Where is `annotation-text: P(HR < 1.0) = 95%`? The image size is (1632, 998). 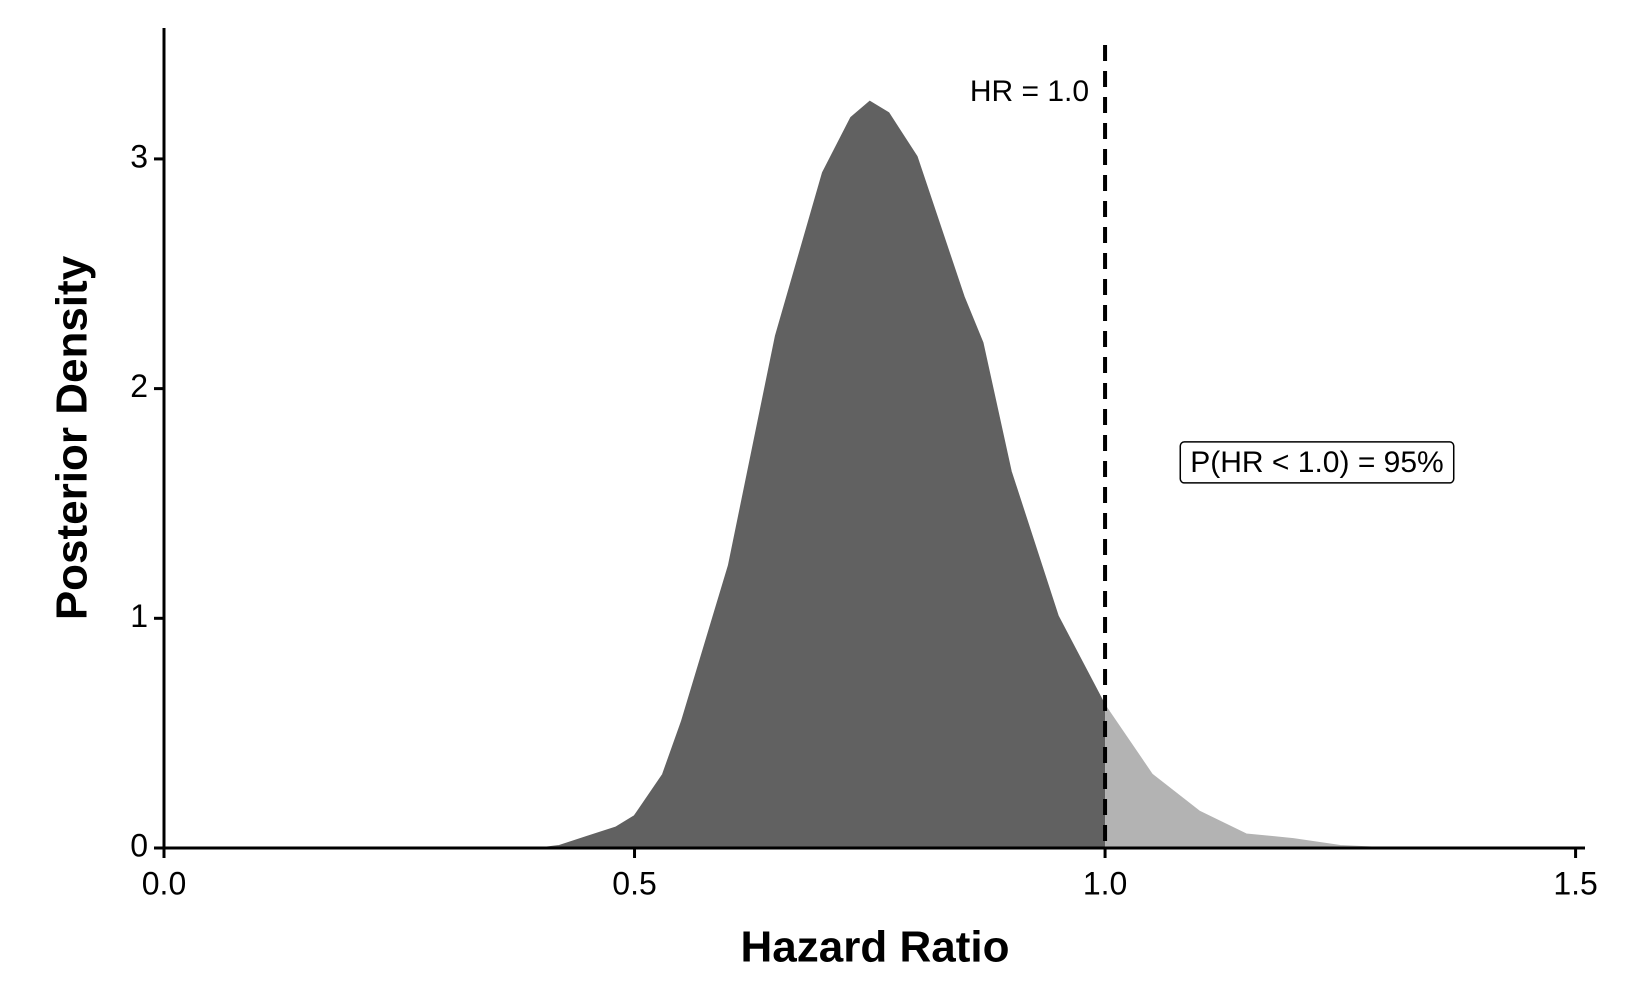 annotation-text: P(HR < 1.0) = 95% is located at coordinates (1316, 462).